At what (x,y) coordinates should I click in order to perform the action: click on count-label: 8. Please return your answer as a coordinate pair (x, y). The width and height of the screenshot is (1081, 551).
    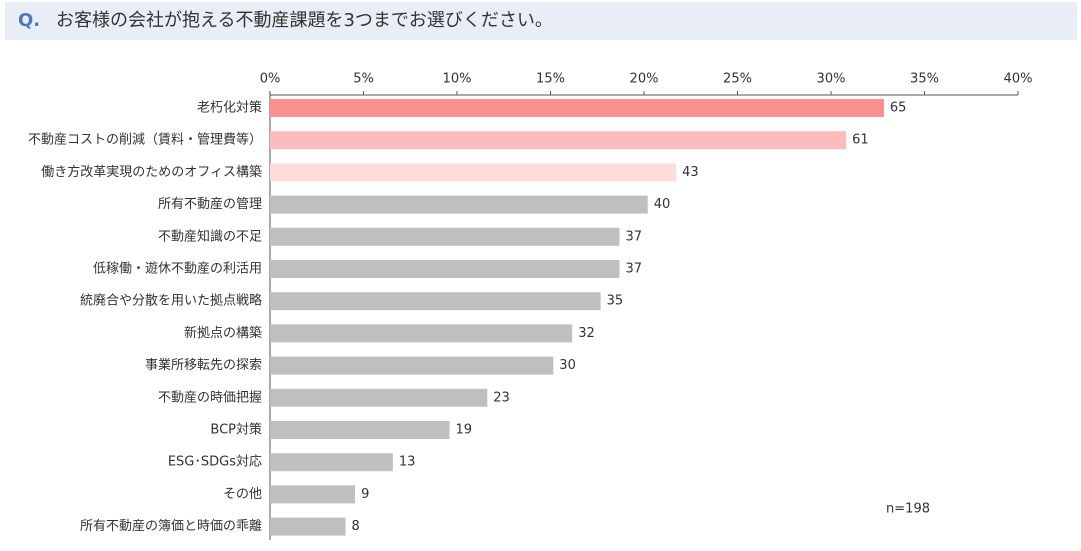
    Looking at the image, I should click on (356, 526).